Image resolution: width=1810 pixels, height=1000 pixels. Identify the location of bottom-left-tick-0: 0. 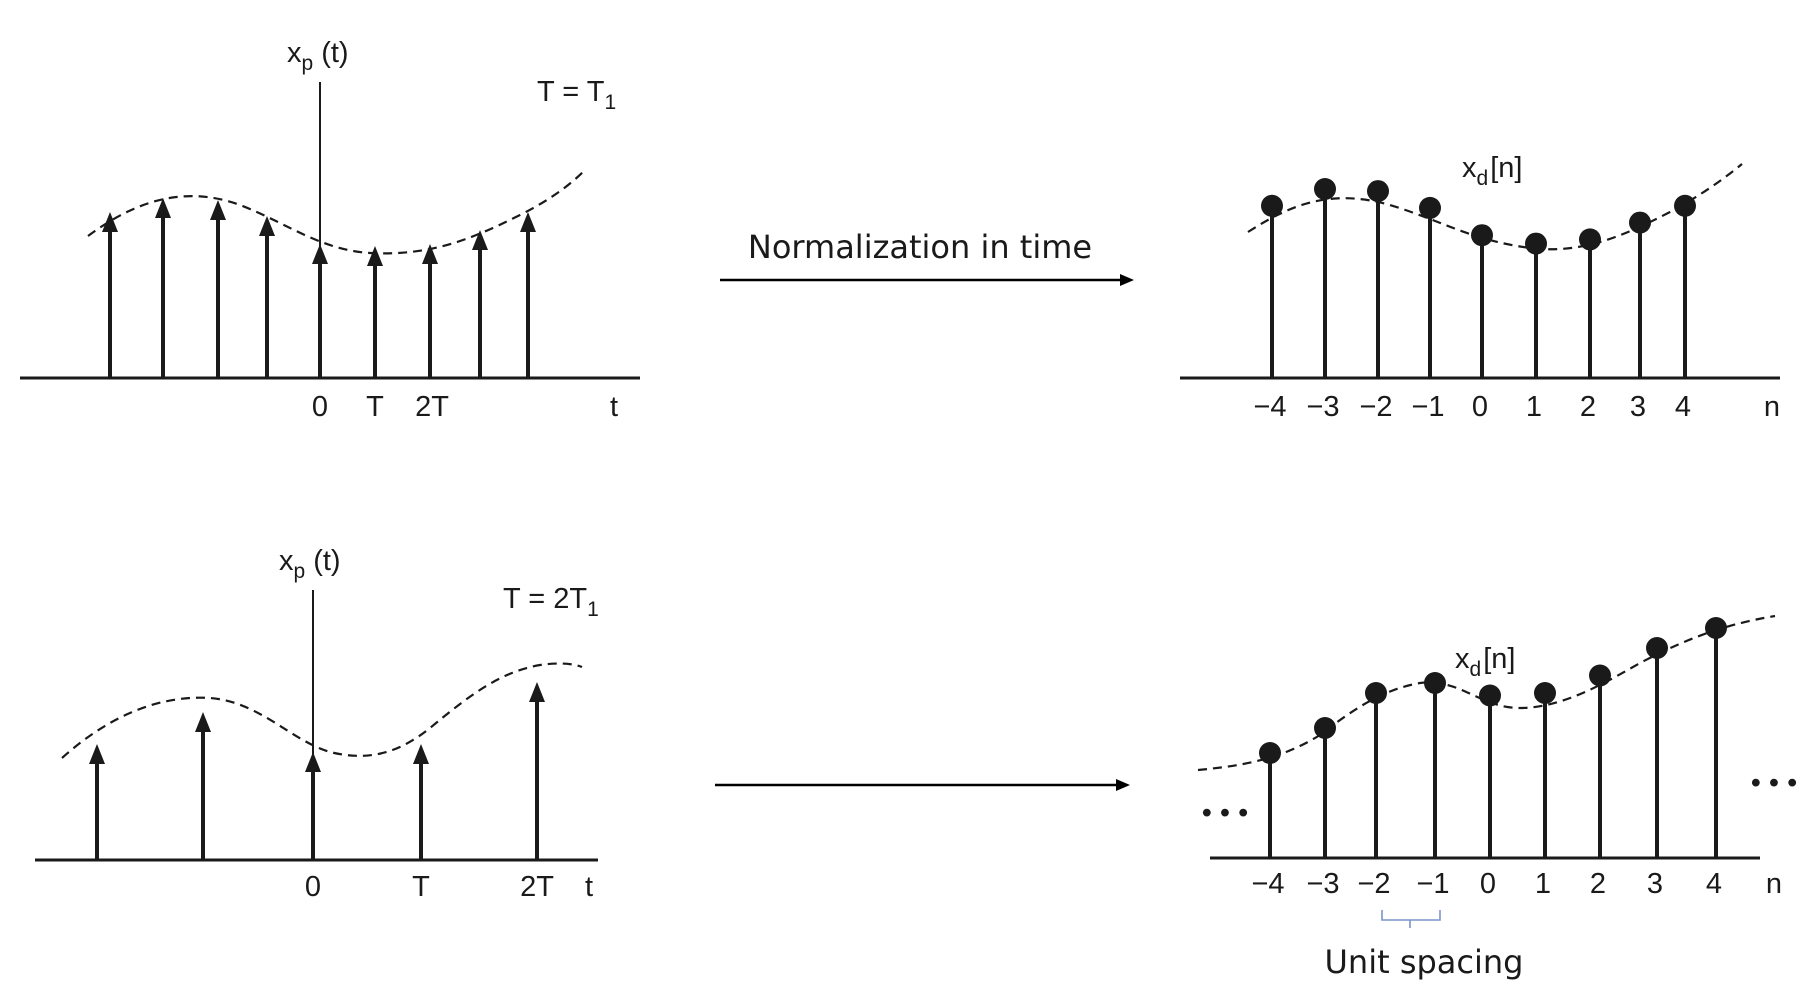
(313, 887).